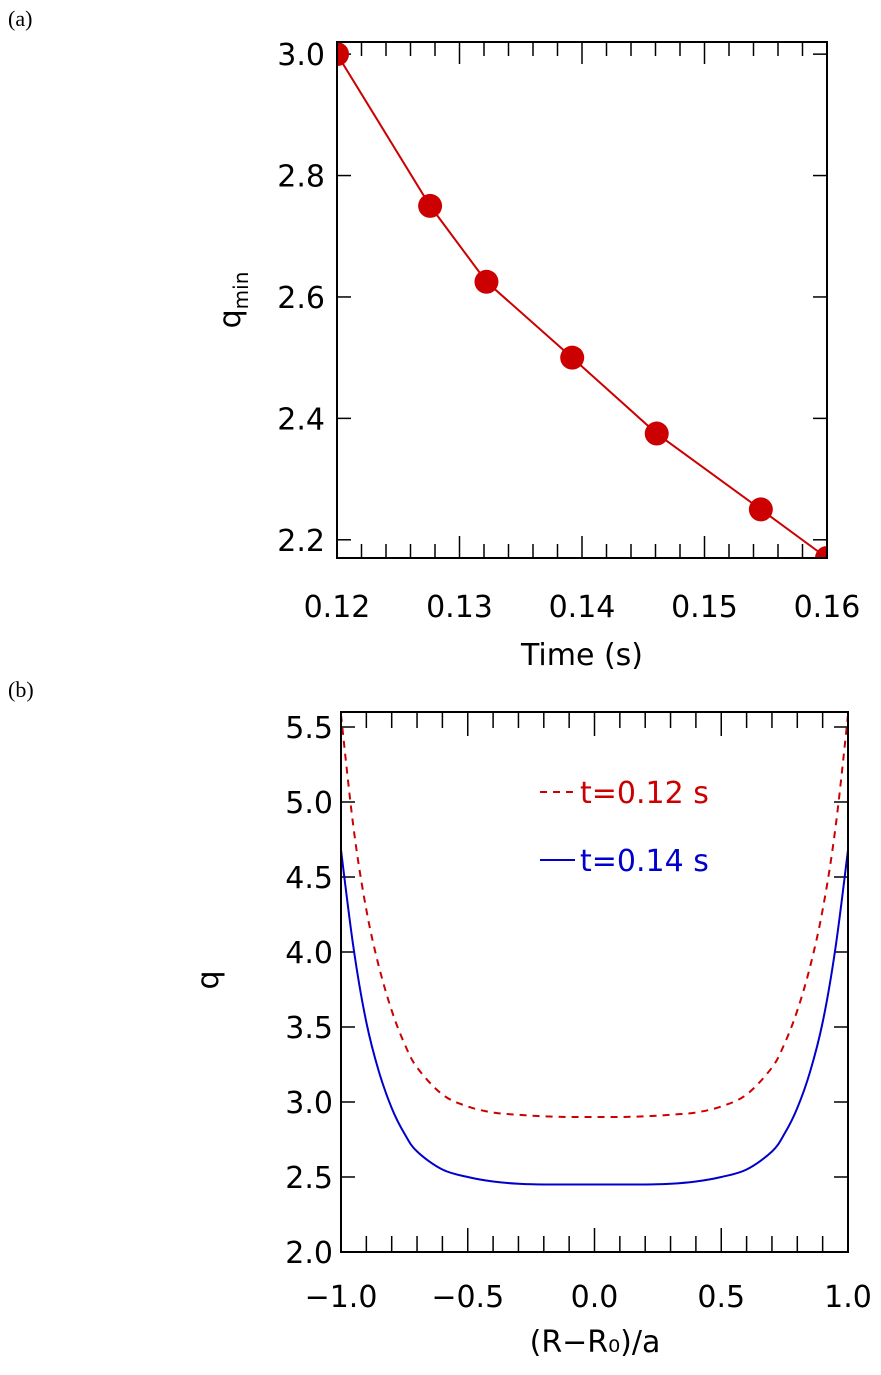  I want to click on svg-text: qmin, so click(233, 300).